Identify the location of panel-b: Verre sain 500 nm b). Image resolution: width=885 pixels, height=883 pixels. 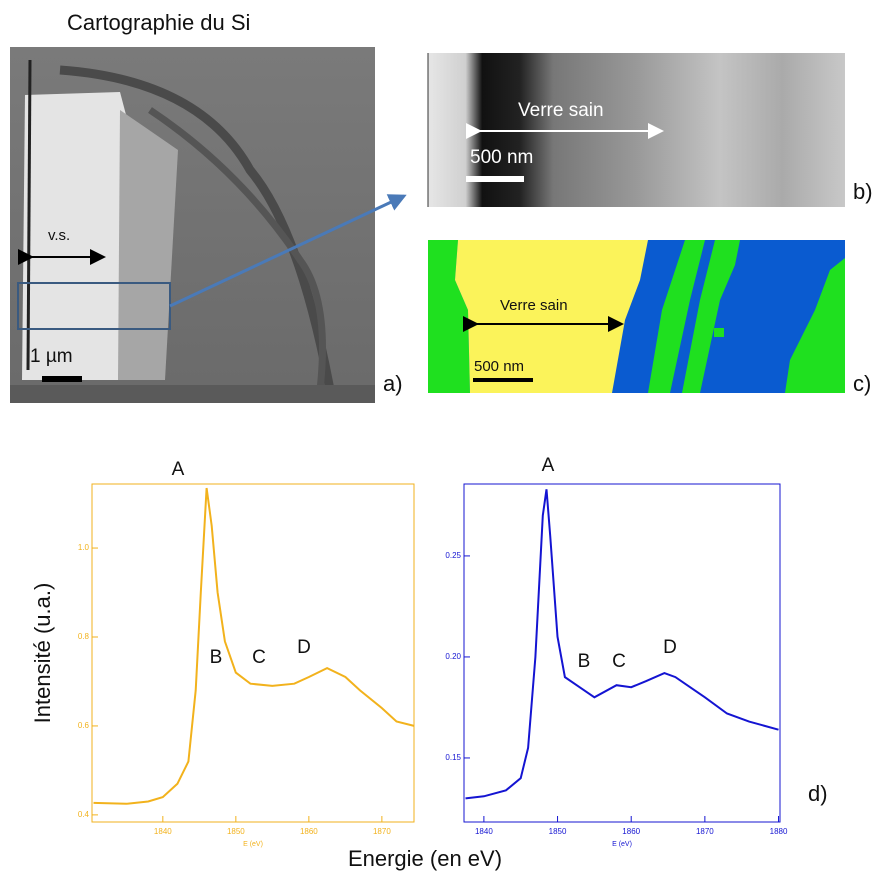
(650, 130).